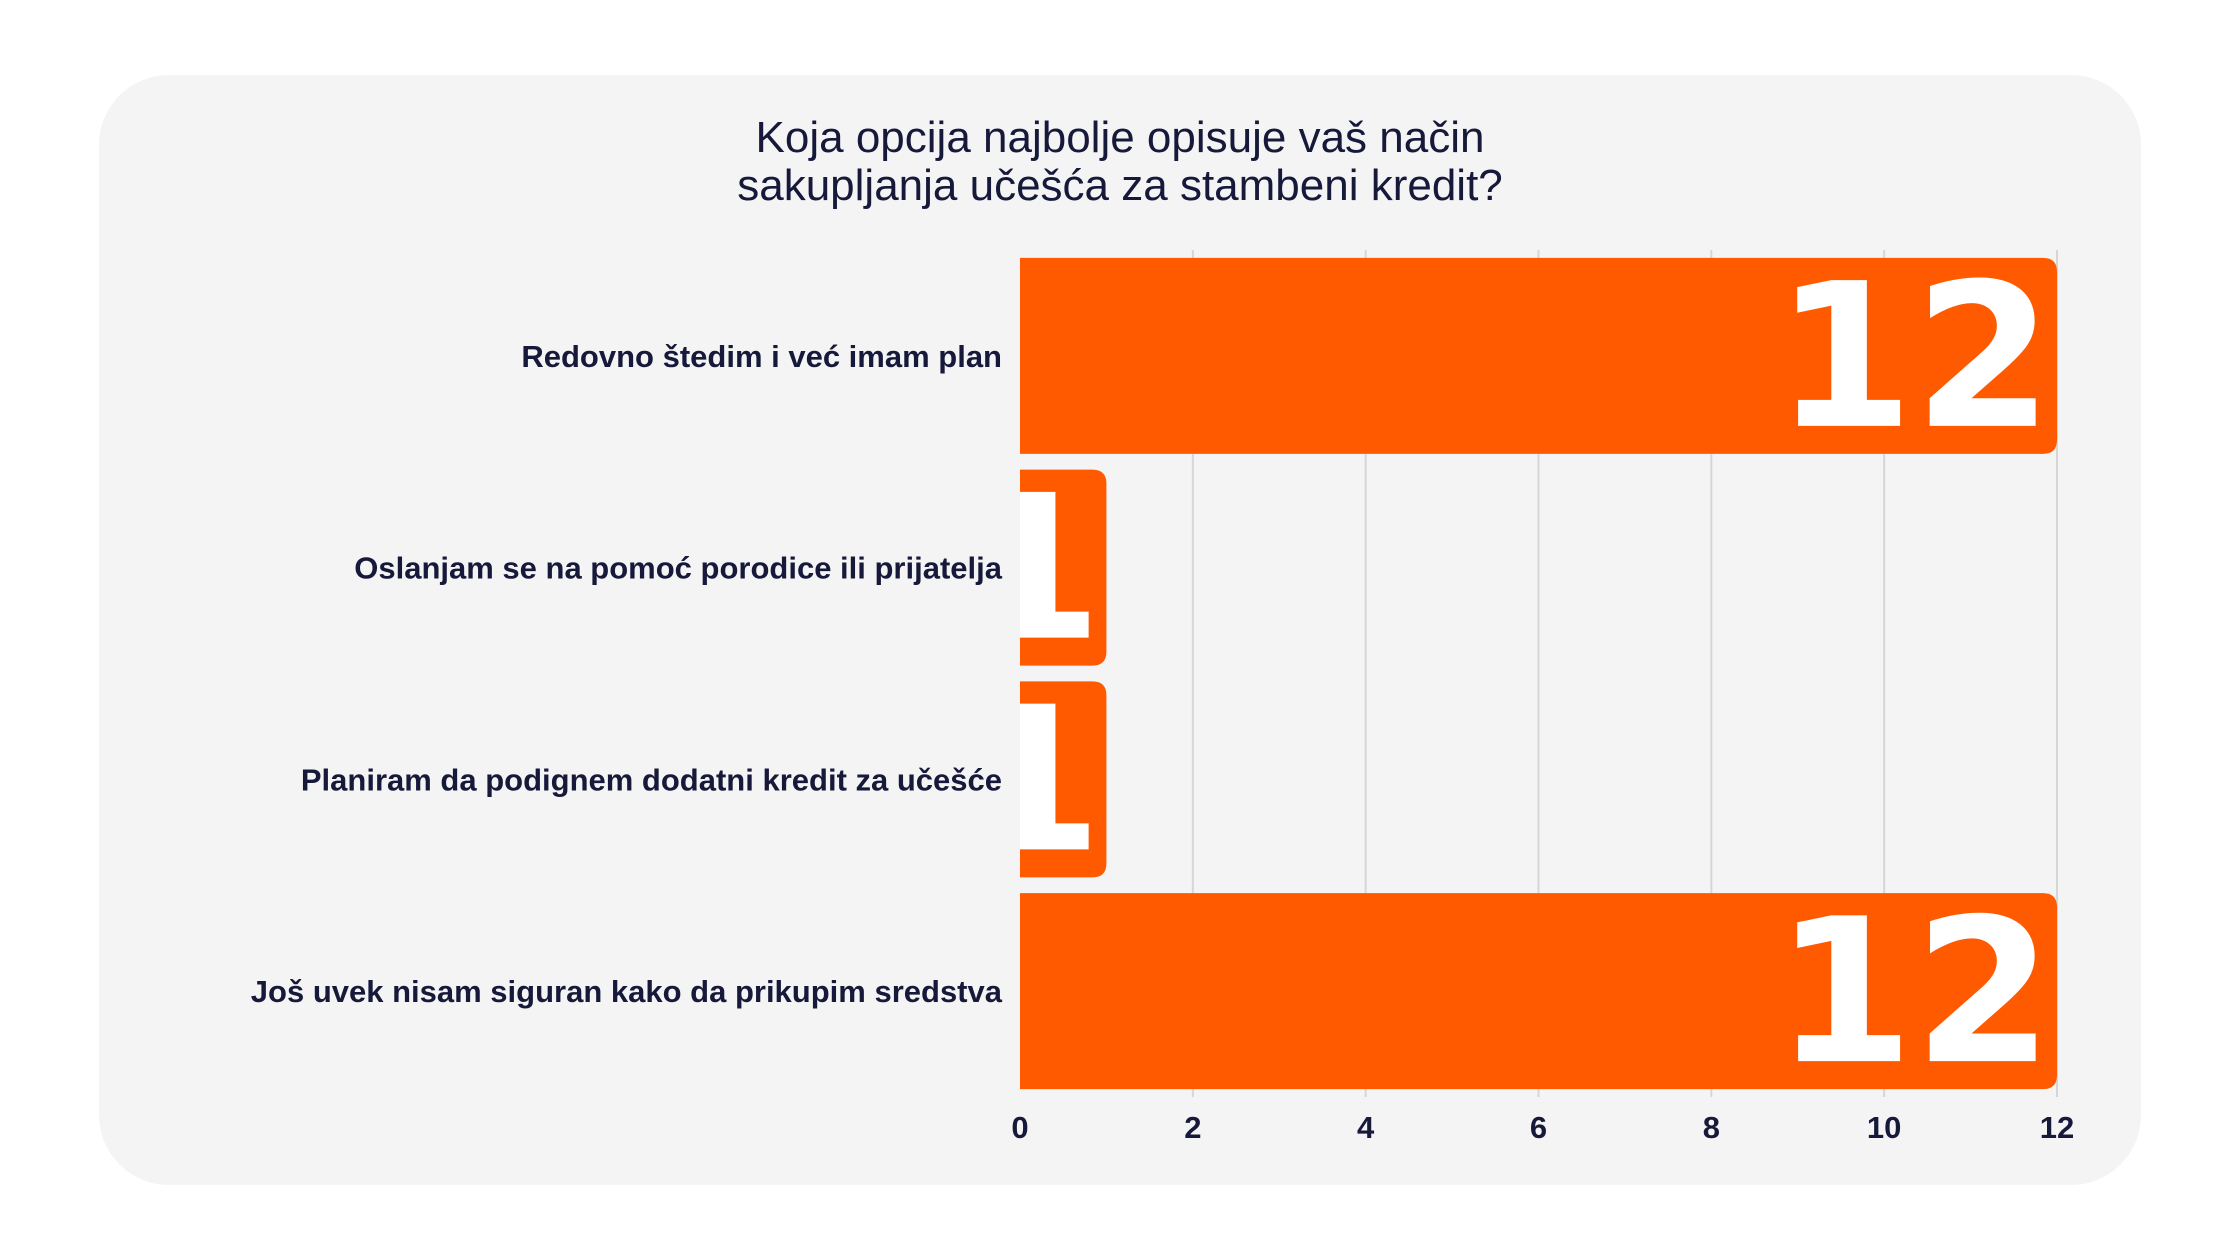 This screenshot has height=1260, width=2240. I want to click on x-tick-label-12: 12, so click(2057, 1127).